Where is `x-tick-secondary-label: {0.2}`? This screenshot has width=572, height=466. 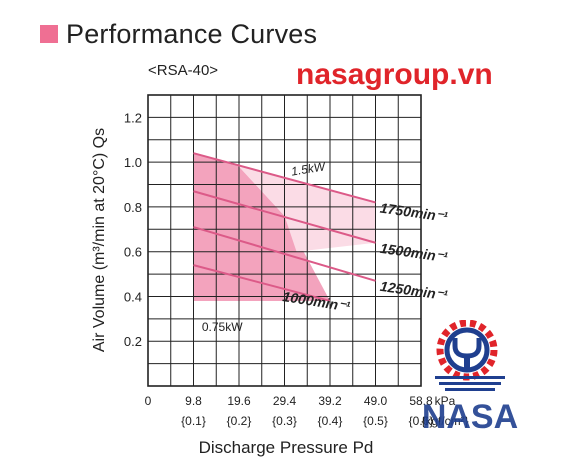
x-tick-secondary-label: {0.2} is located at coordinates (239, 421).